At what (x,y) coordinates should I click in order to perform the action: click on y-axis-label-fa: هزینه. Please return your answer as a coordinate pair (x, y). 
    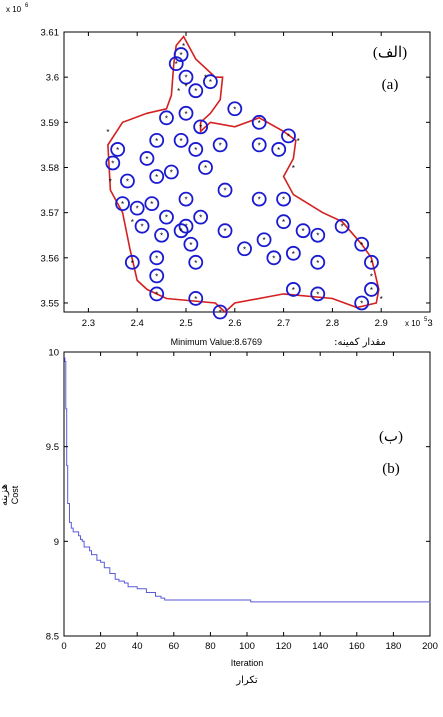
    Looking at the image, I should click on (5, 495).